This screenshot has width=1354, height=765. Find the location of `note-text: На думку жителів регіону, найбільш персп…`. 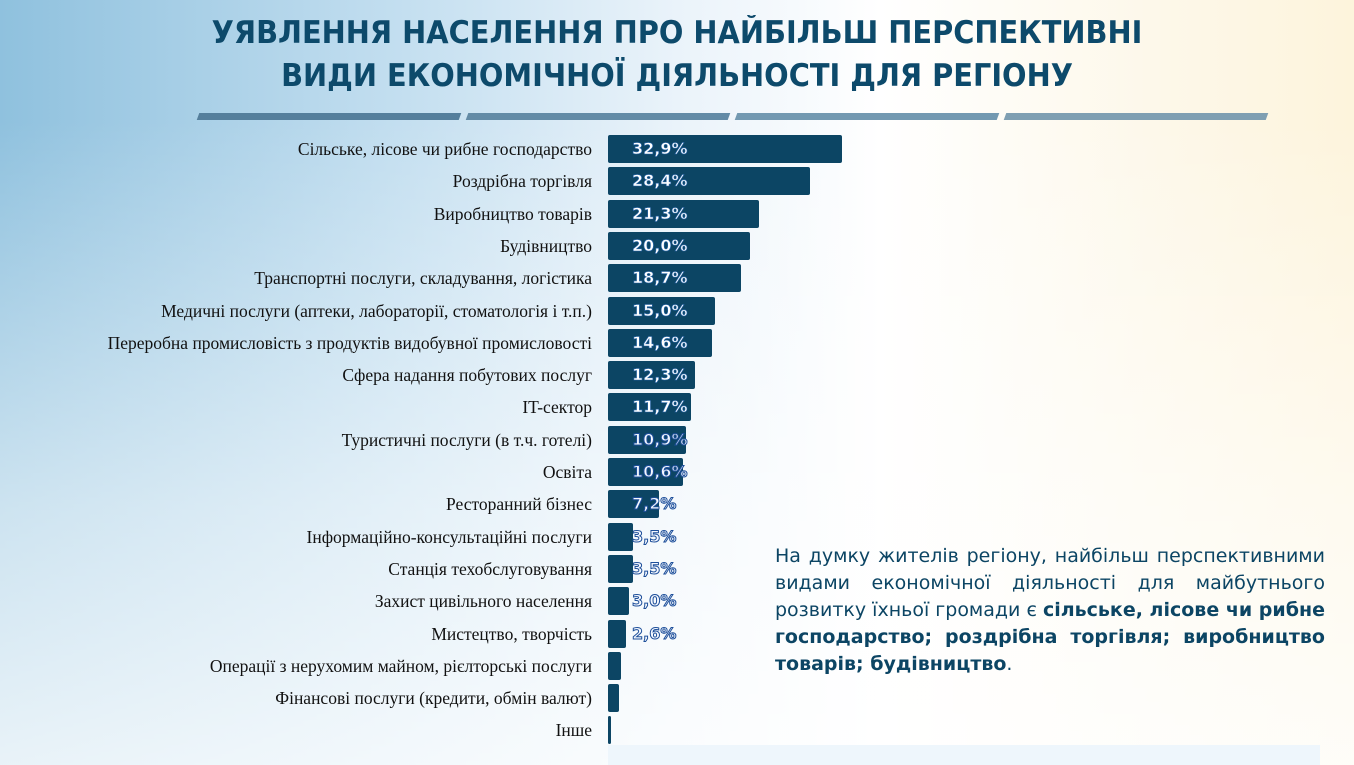

note-text: На думку жителів регіону, найбільш персп… is located at coordinates (1050, 583).